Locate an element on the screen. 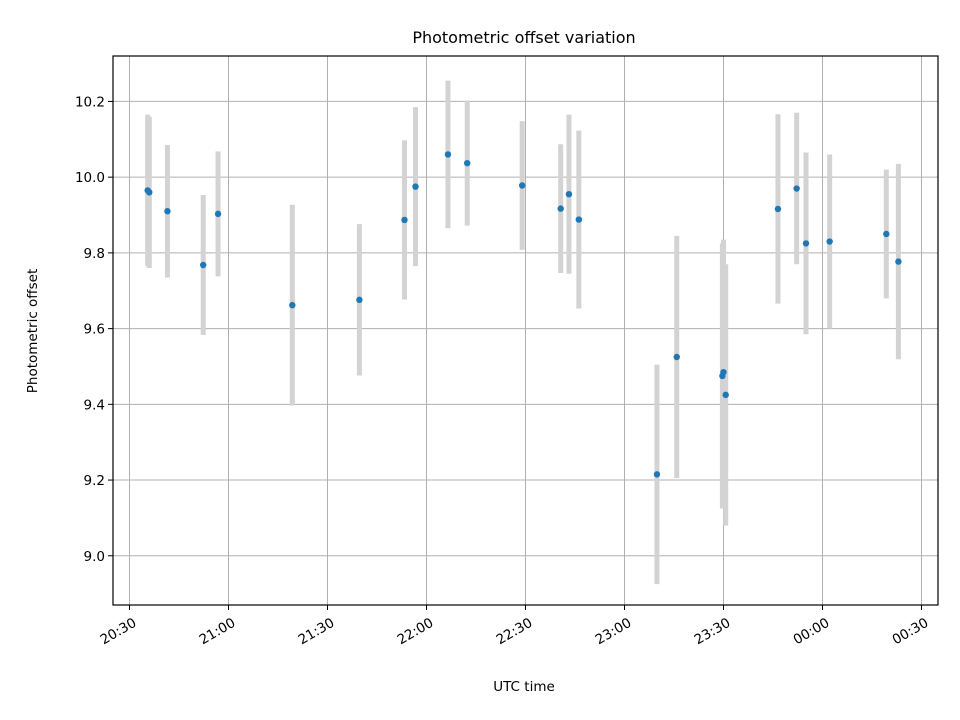 Image resolution: width=960 pixels, height=720 pixels. y-axis-ticks: 9.0 9.2 9.4 9.6 9.8 10.0 10.2 is located at coordinates (94, 329).